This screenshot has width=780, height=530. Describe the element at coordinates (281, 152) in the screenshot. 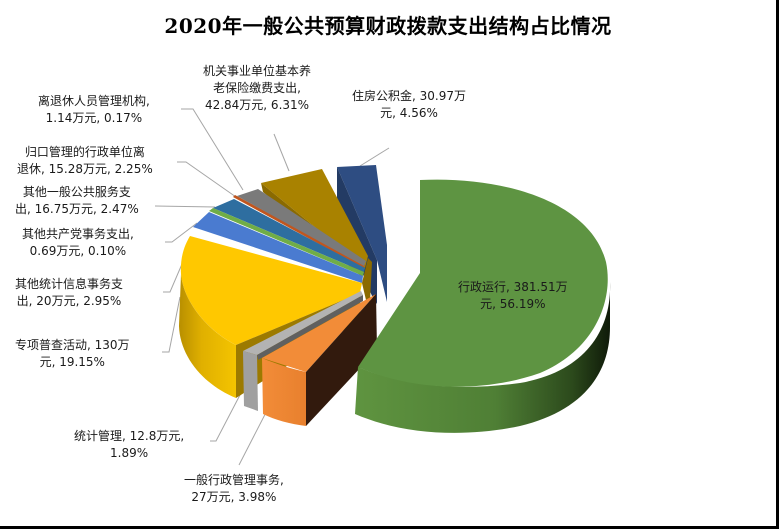

I see `leader-line-yanglao` at that location.